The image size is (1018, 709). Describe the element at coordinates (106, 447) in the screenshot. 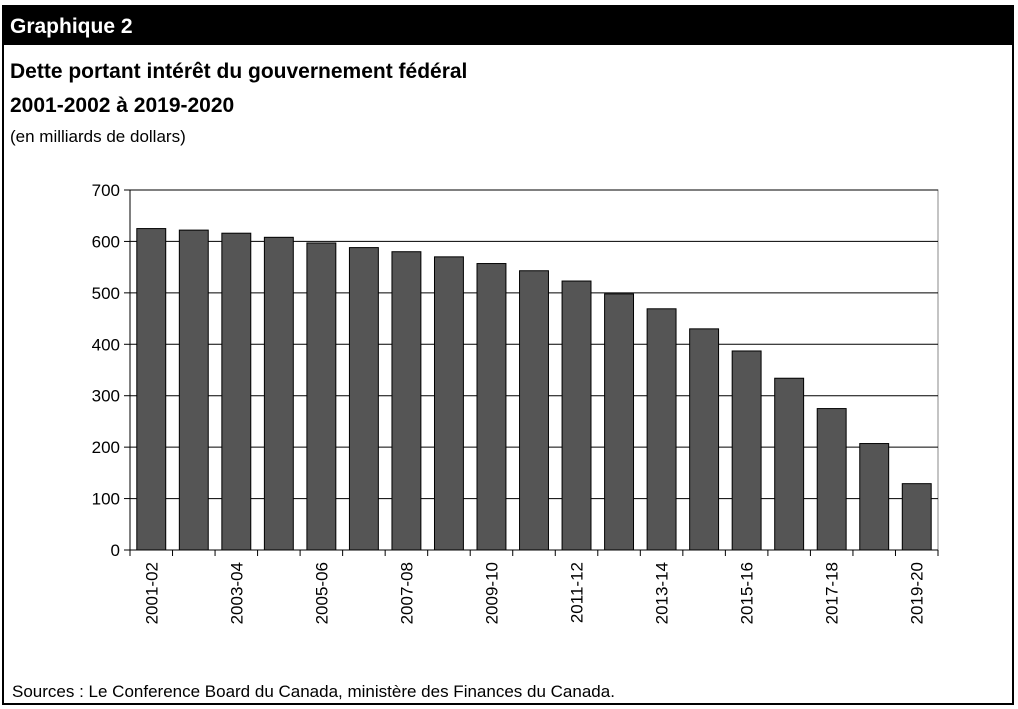

I see `y-tick-label: 200` at that location.